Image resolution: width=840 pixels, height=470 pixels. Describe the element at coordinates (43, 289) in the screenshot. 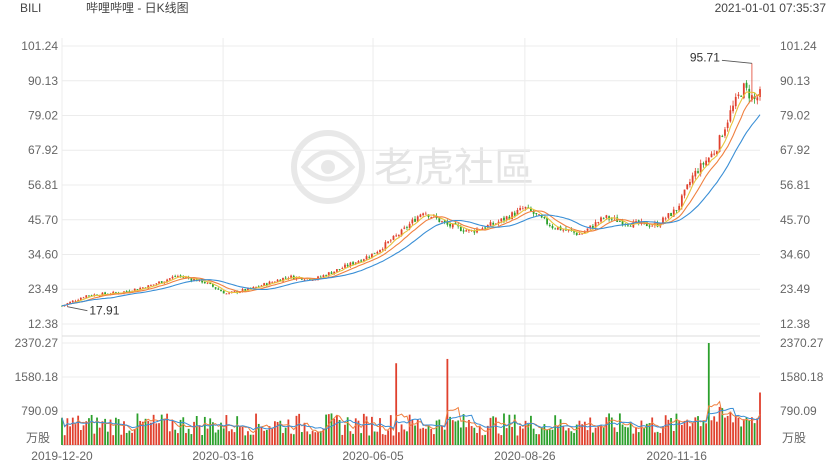

I see `price-tick-left: 23.49` at that location.